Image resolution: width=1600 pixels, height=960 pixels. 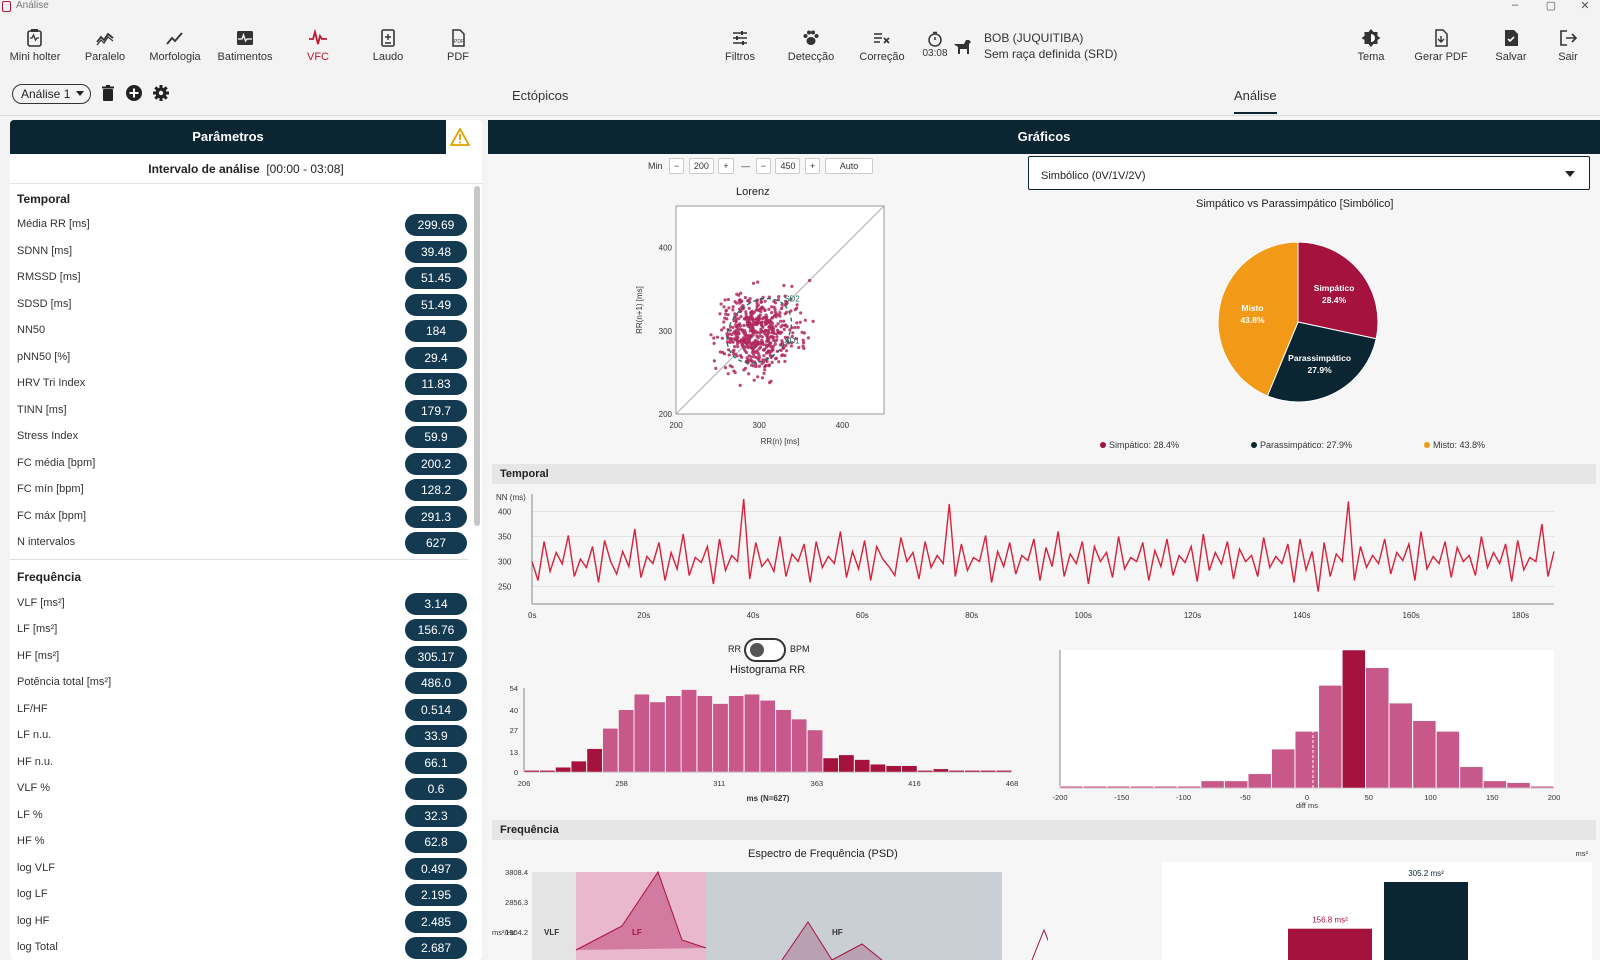 I want to click on mini-holter-button: Mini holter, so click(x=35, y=45).